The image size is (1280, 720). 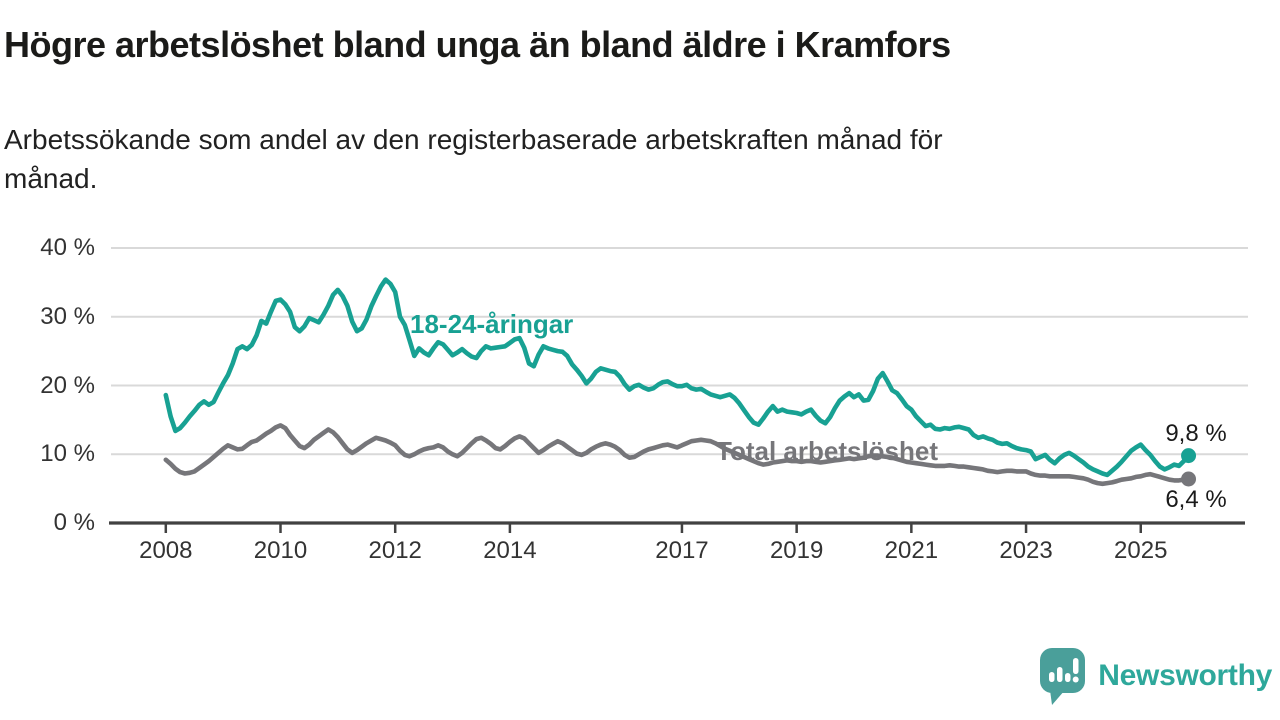 I want to click on logo-bubble-tail, so click(x=1058, y=697).